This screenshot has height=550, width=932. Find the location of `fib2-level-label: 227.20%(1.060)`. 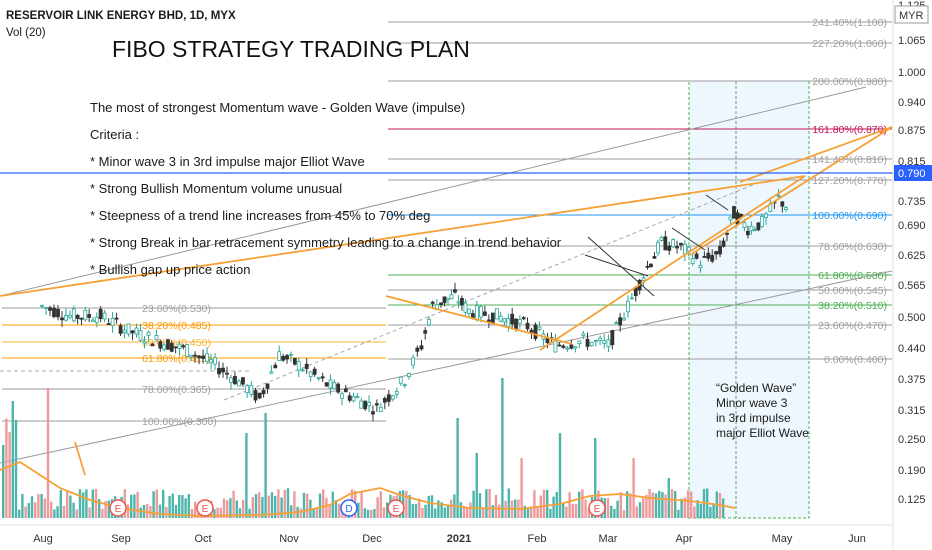

fib2-level-label: 227.20%(1.060) is located at coordinates (849, 44).